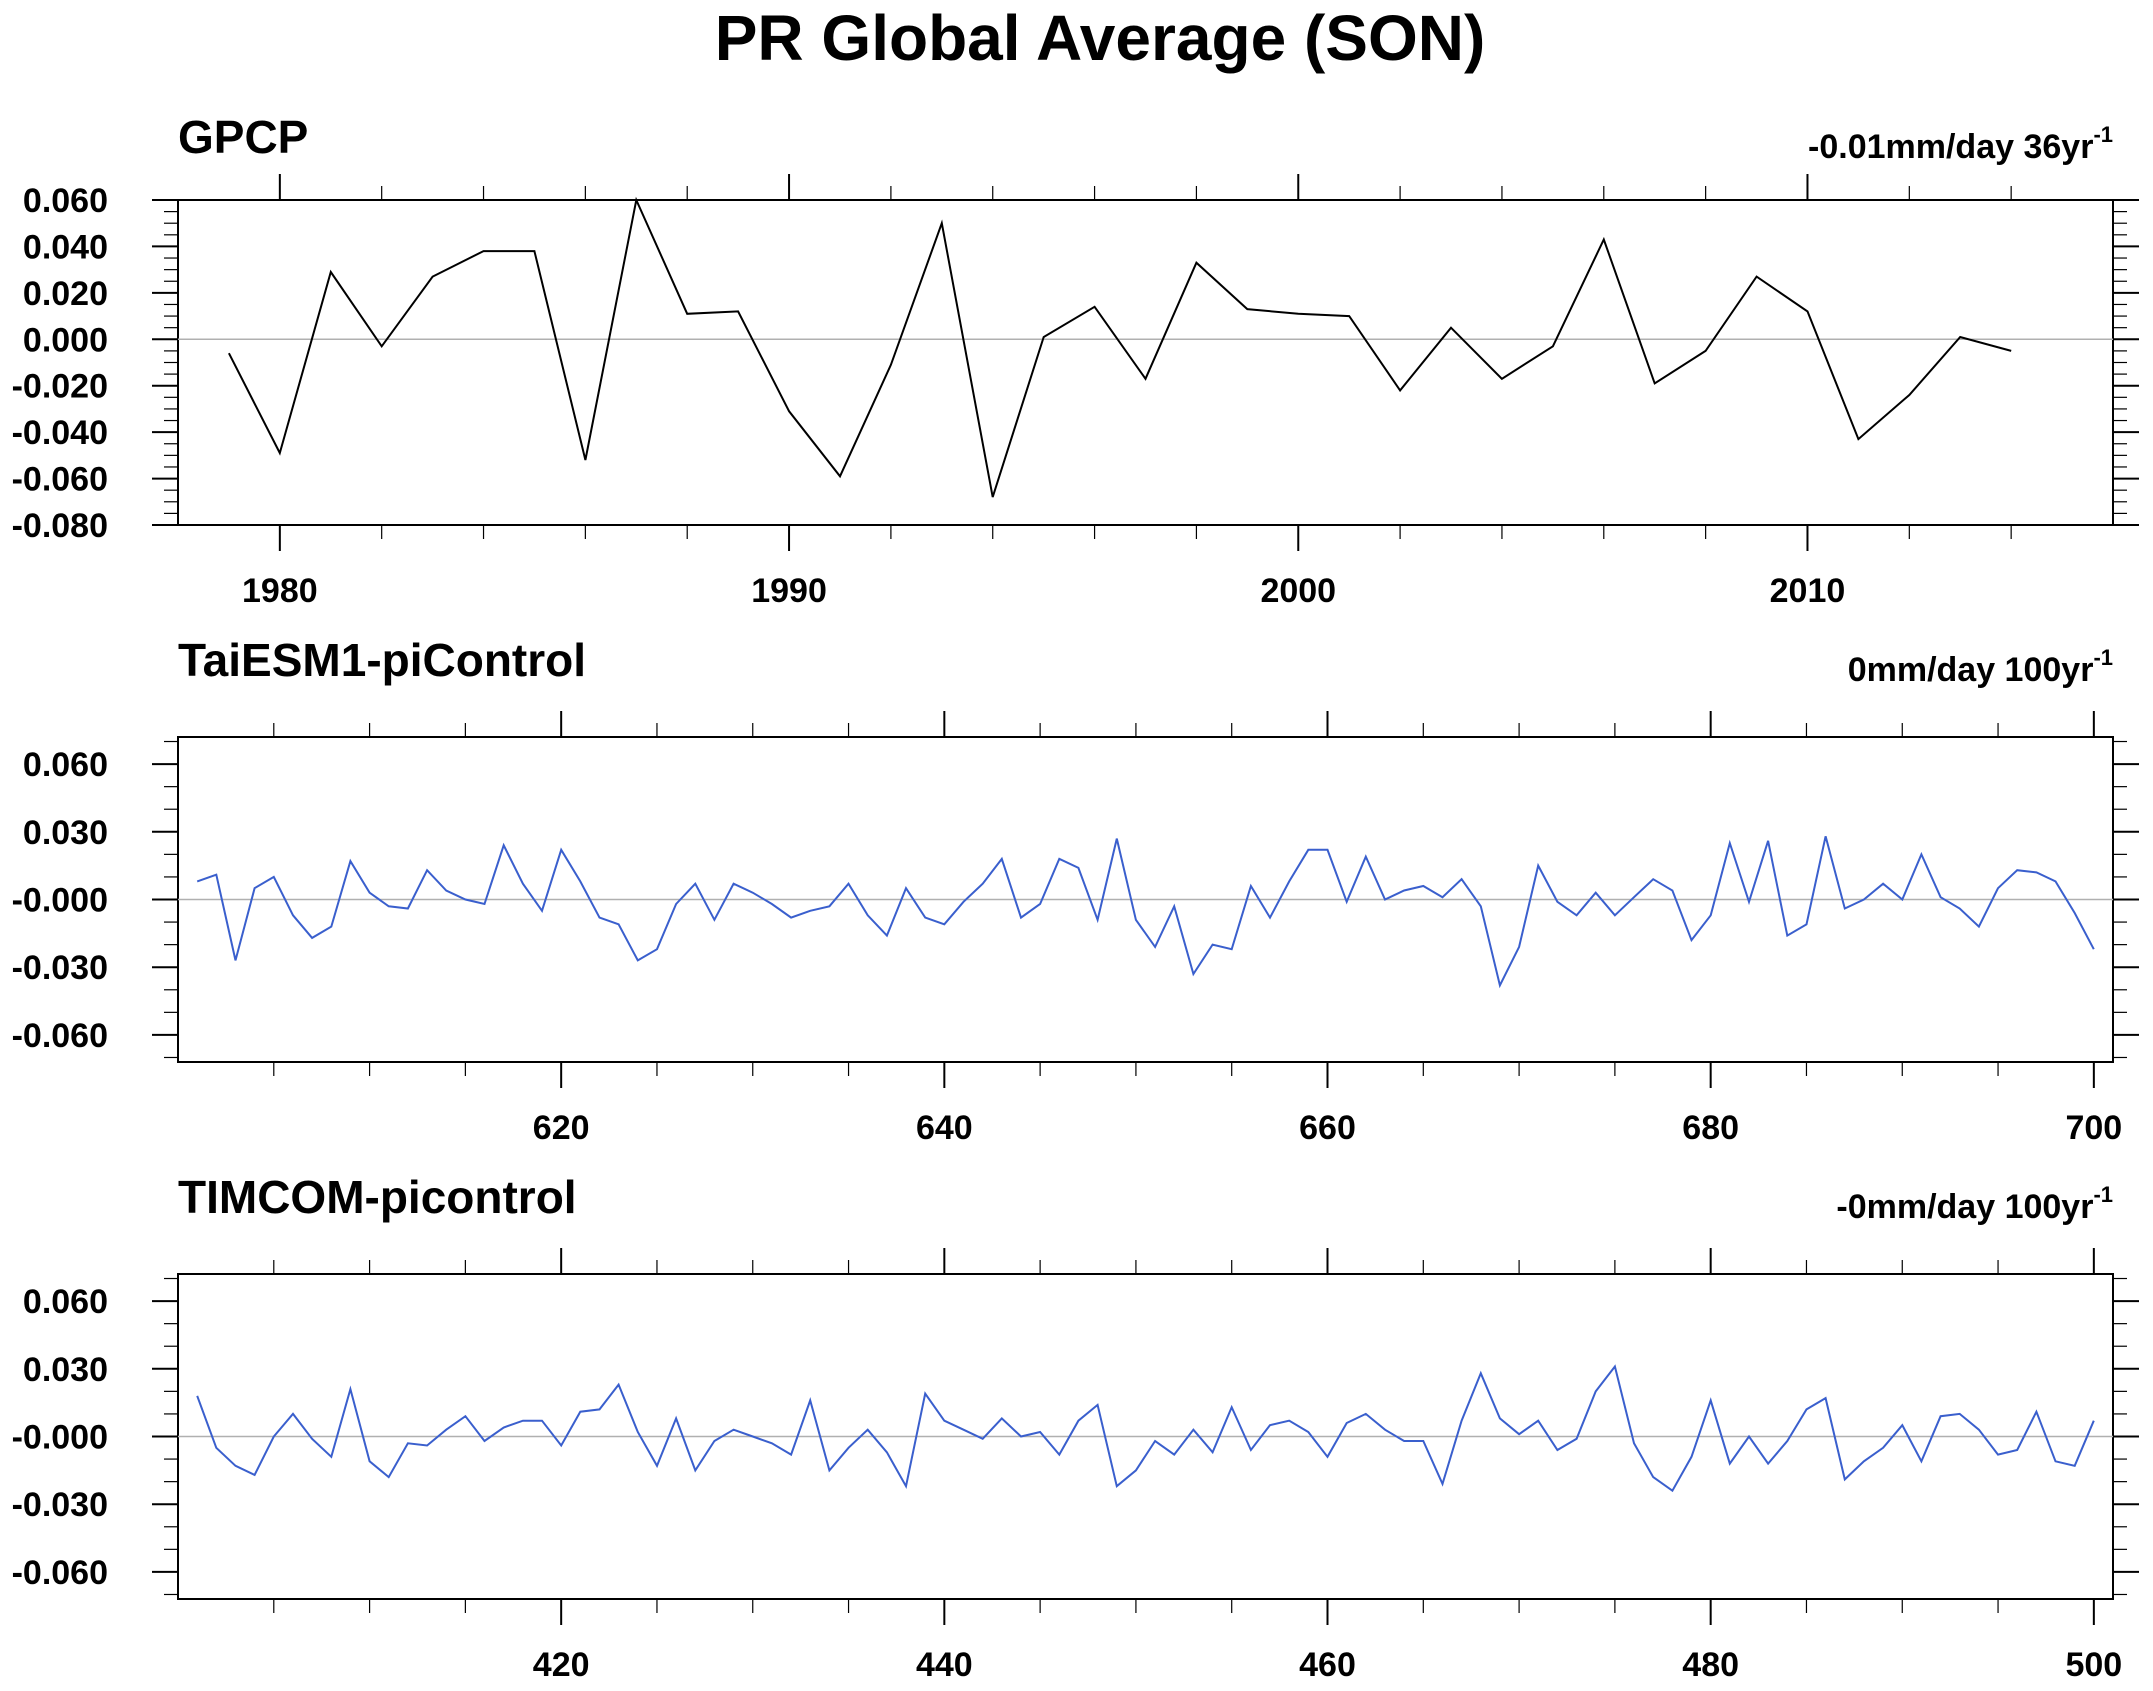 Image resolution: width=2153 pixels, height=1691 pixels. I want to click on y-tick-label: -0.020, so click(60, 387).